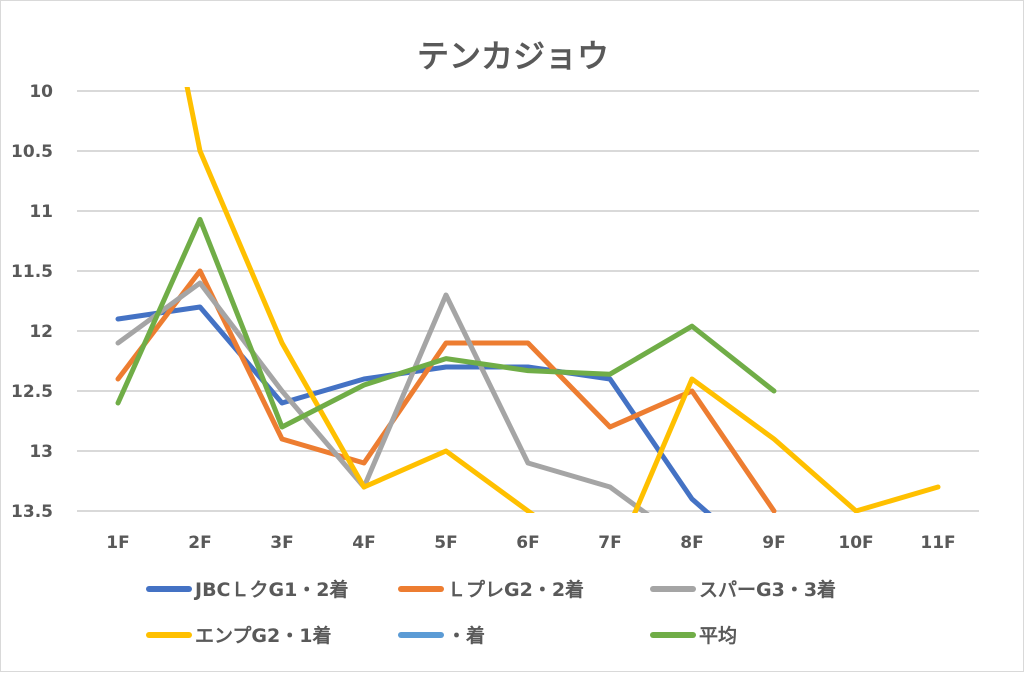  Describe the element at coordinates (32, 272) in the screenshot. I see `y-tick-label: 11.5` at that location.